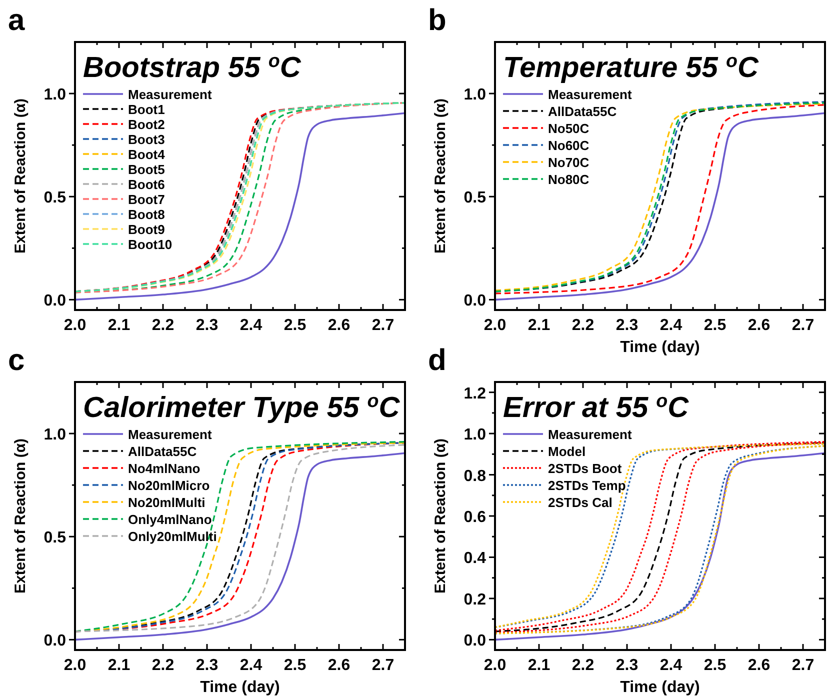  Describe the element at coordinates (569, 145) in the screenshot. I see `legend-label: No60C` at that location.